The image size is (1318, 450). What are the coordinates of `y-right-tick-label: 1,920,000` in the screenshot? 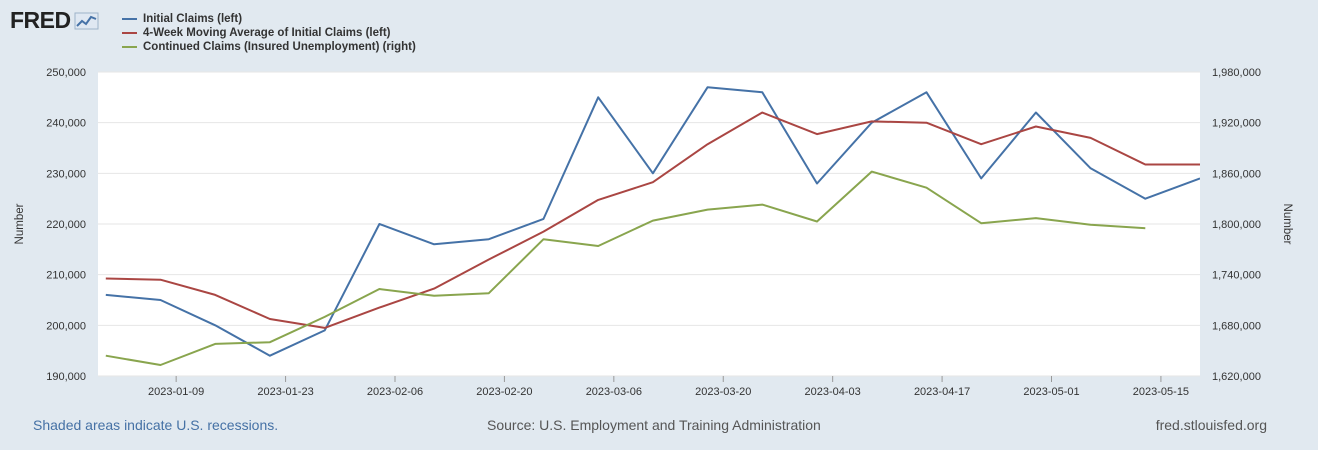 It's located at (1236, 124).